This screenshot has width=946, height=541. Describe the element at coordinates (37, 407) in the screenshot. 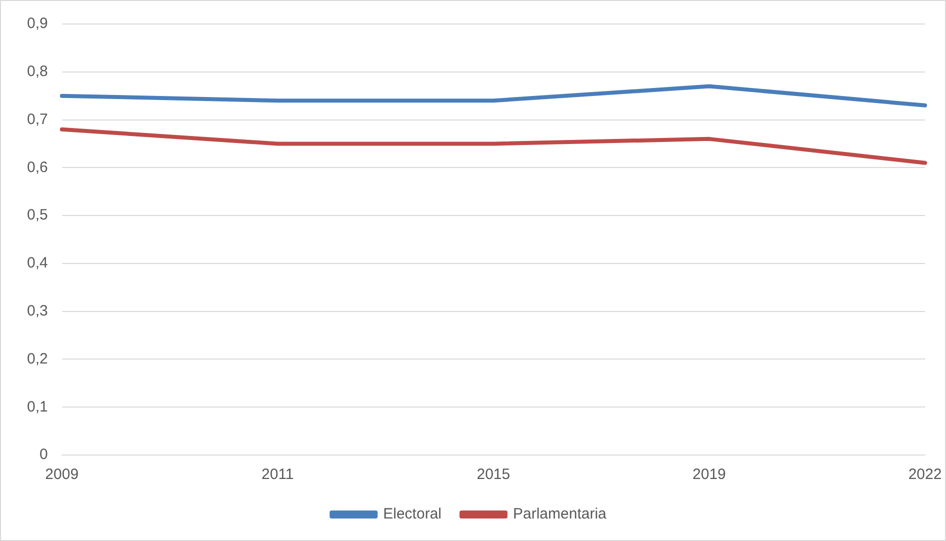

I see `y-tick-label: 0,1` at that location.